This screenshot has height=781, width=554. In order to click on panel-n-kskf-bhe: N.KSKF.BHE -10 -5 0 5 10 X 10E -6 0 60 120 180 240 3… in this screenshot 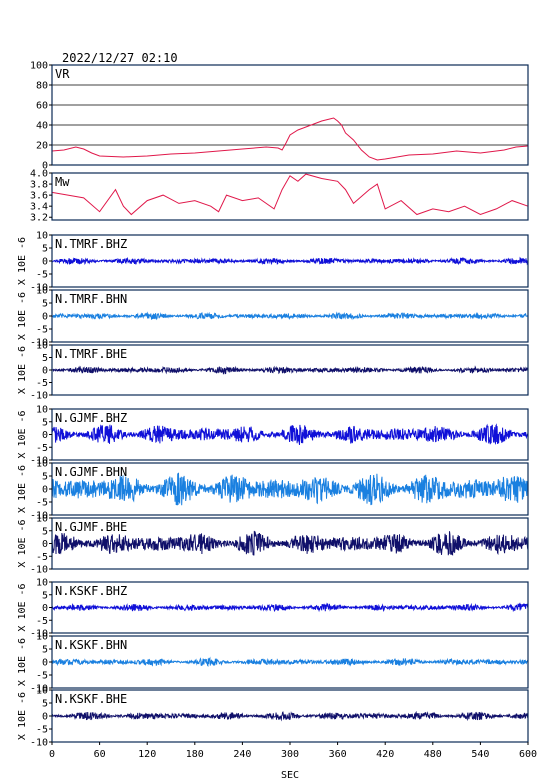, I will do `click(277, 723)`.